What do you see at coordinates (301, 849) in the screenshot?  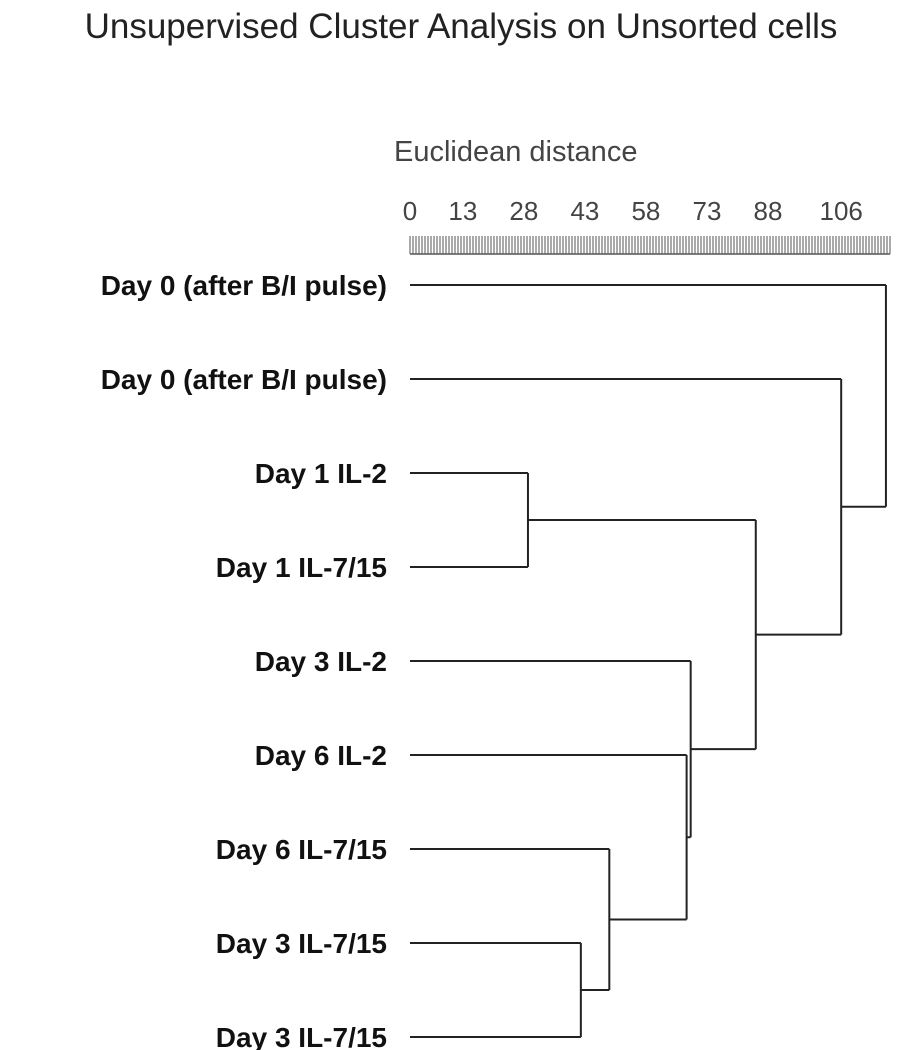 I see `leaf-label-6: Day 6 IL-7/15` at bounding box center [301, 849].